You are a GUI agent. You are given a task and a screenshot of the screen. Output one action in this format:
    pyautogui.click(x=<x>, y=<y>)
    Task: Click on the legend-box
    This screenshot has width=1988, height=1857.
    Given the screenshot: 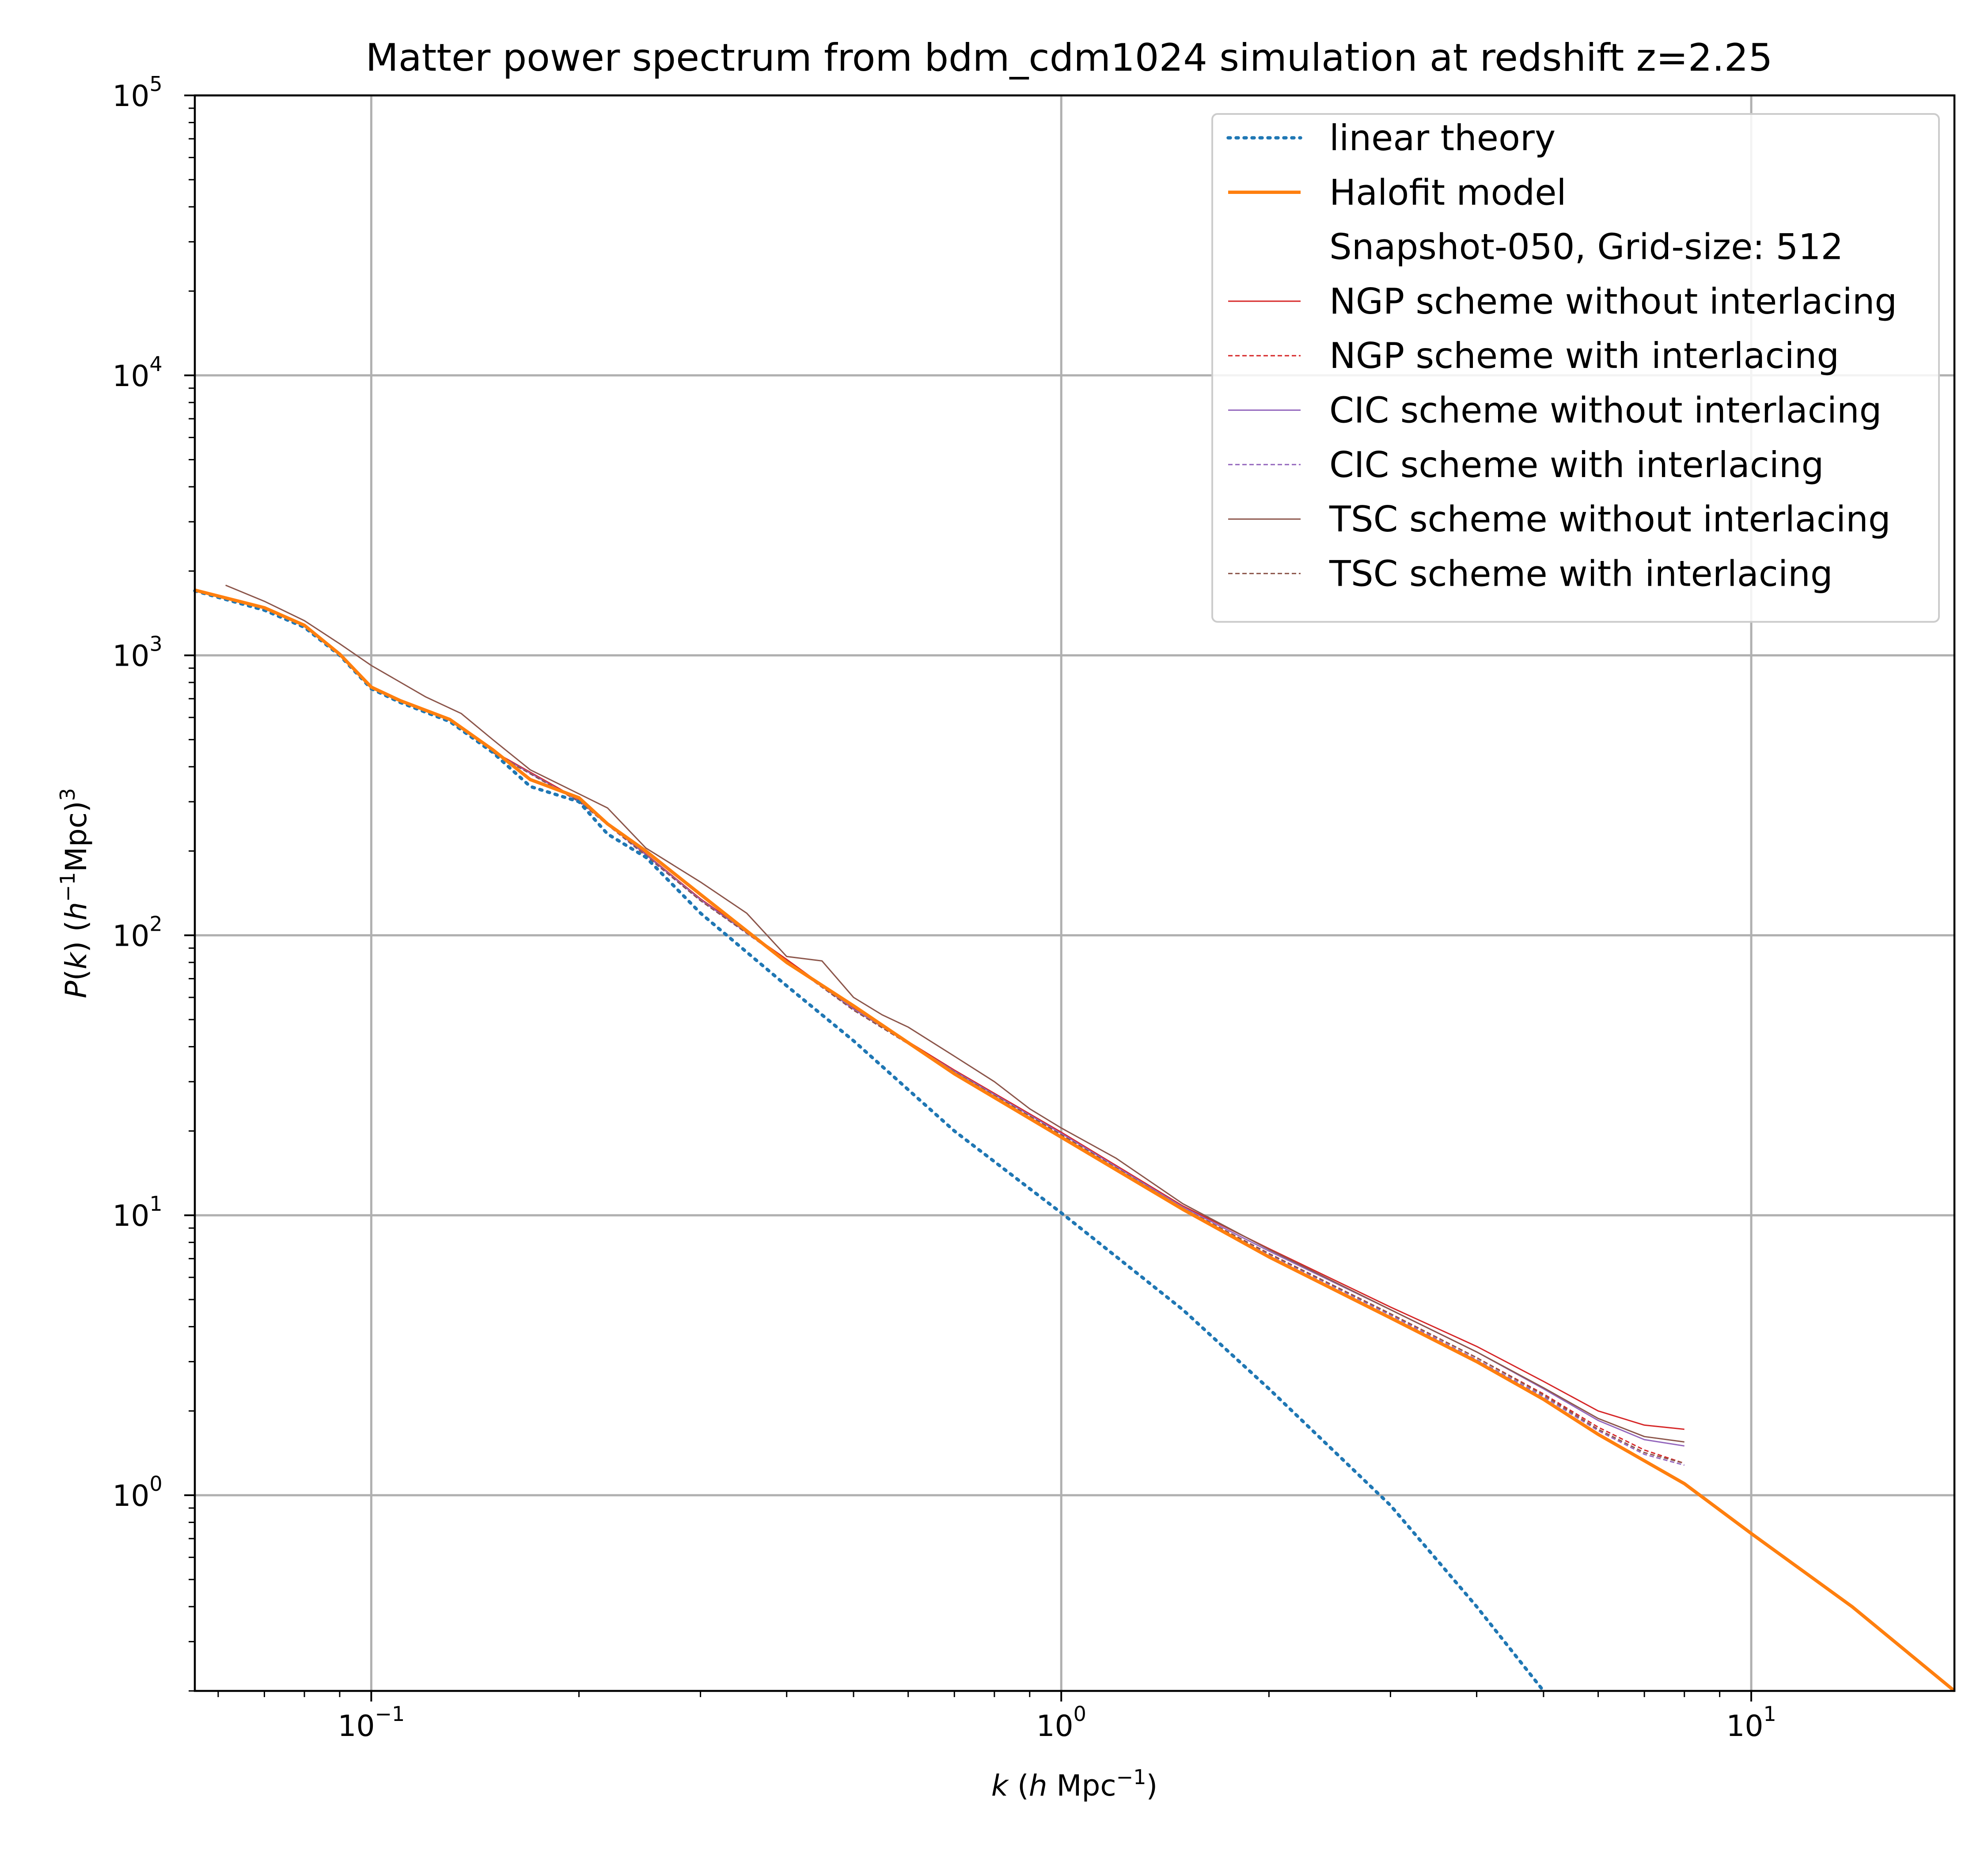 What is the action you would take?
    pyautogui.click(x=1575, y=368)
    